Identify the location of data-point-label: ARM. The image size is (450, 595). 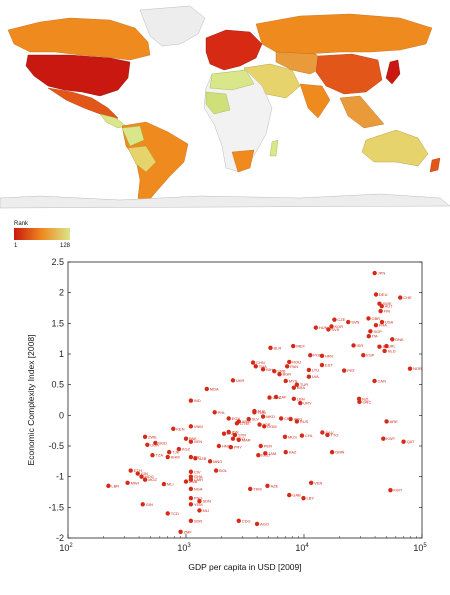
(246, 421).